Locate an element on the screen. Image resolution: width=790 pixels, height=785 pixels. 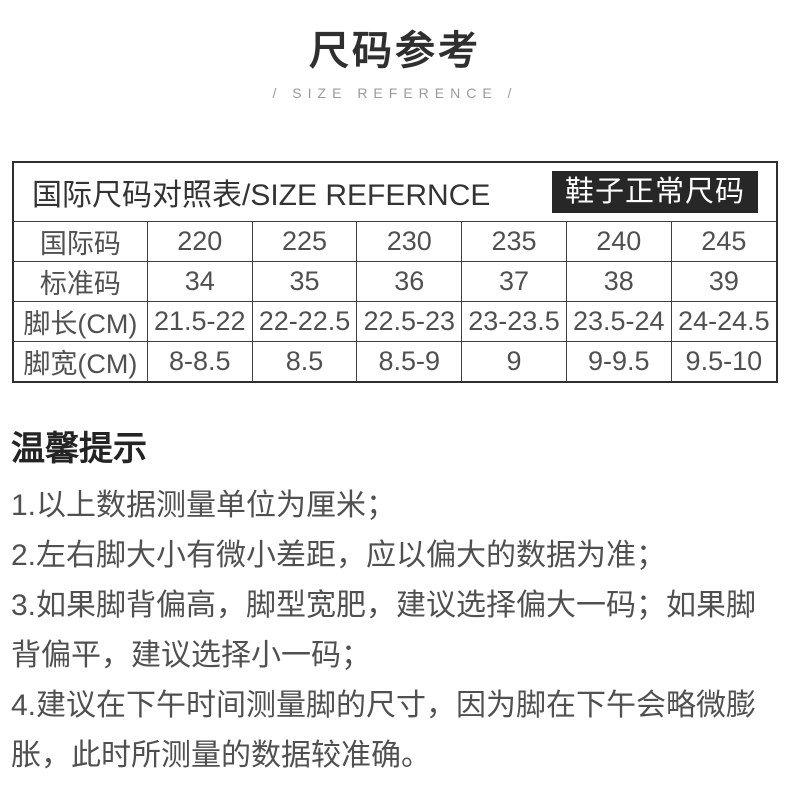
size-cell: 22.5-23 is located at coordinates (409, 321).